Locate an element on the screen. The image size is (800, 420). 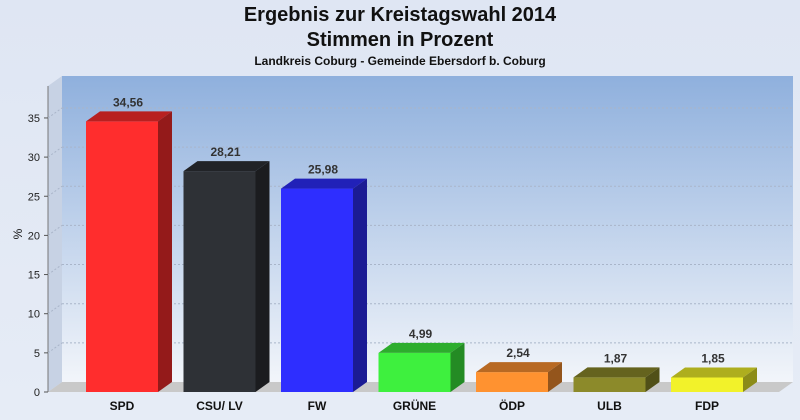
y-axis-label: % is located at coordinates (18, 233).